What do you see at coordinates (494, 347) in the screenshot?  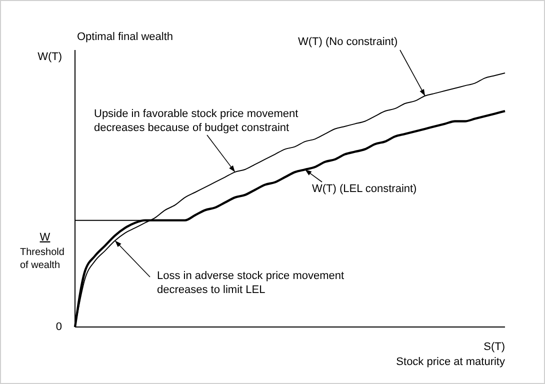 I see `x-axis-title: S(T)` at bounding box center [494, 347].